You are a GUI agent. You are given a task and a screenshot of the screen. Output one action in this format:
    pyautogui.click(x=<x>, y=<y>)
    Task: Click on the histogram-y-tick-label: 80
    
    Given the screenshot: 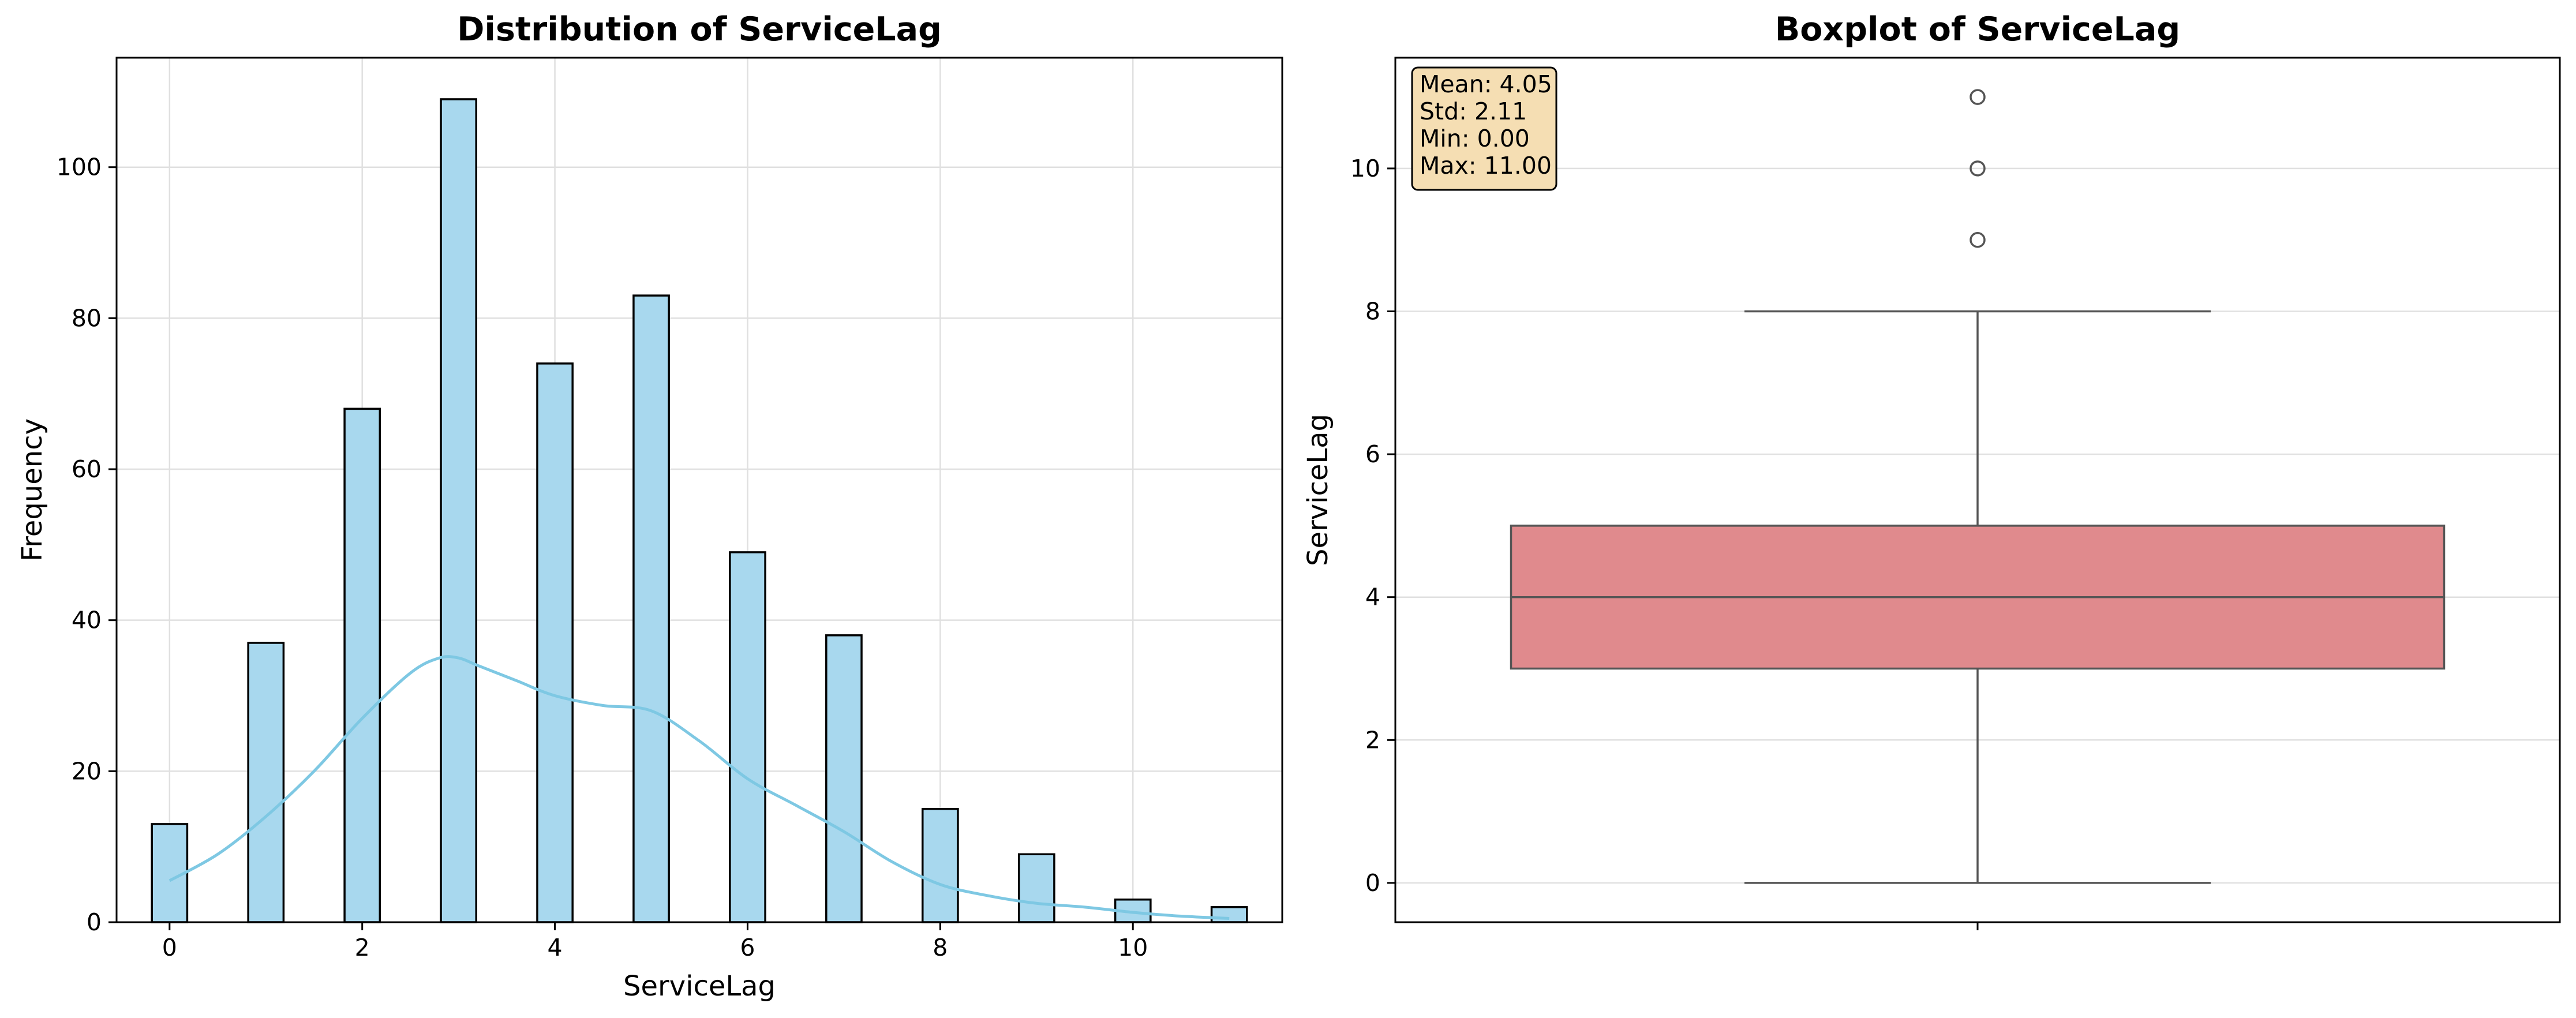 What is the action you would take?
    pyautogui.click(x=87, y=318)
    